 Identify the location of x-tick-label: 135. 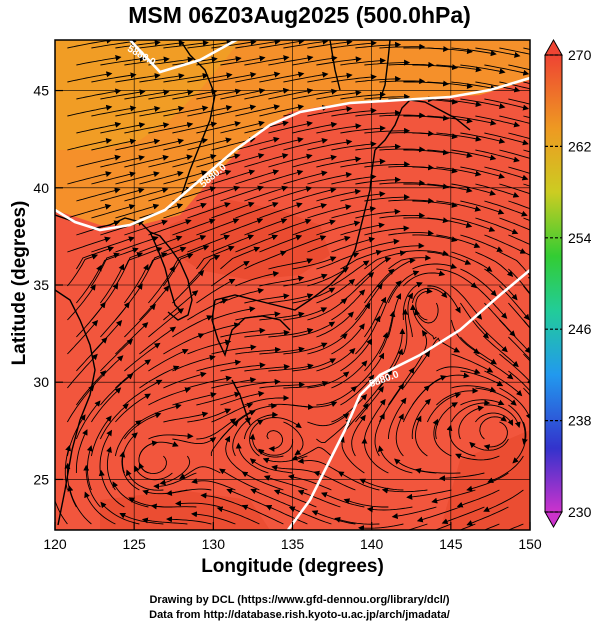
(293, 544).